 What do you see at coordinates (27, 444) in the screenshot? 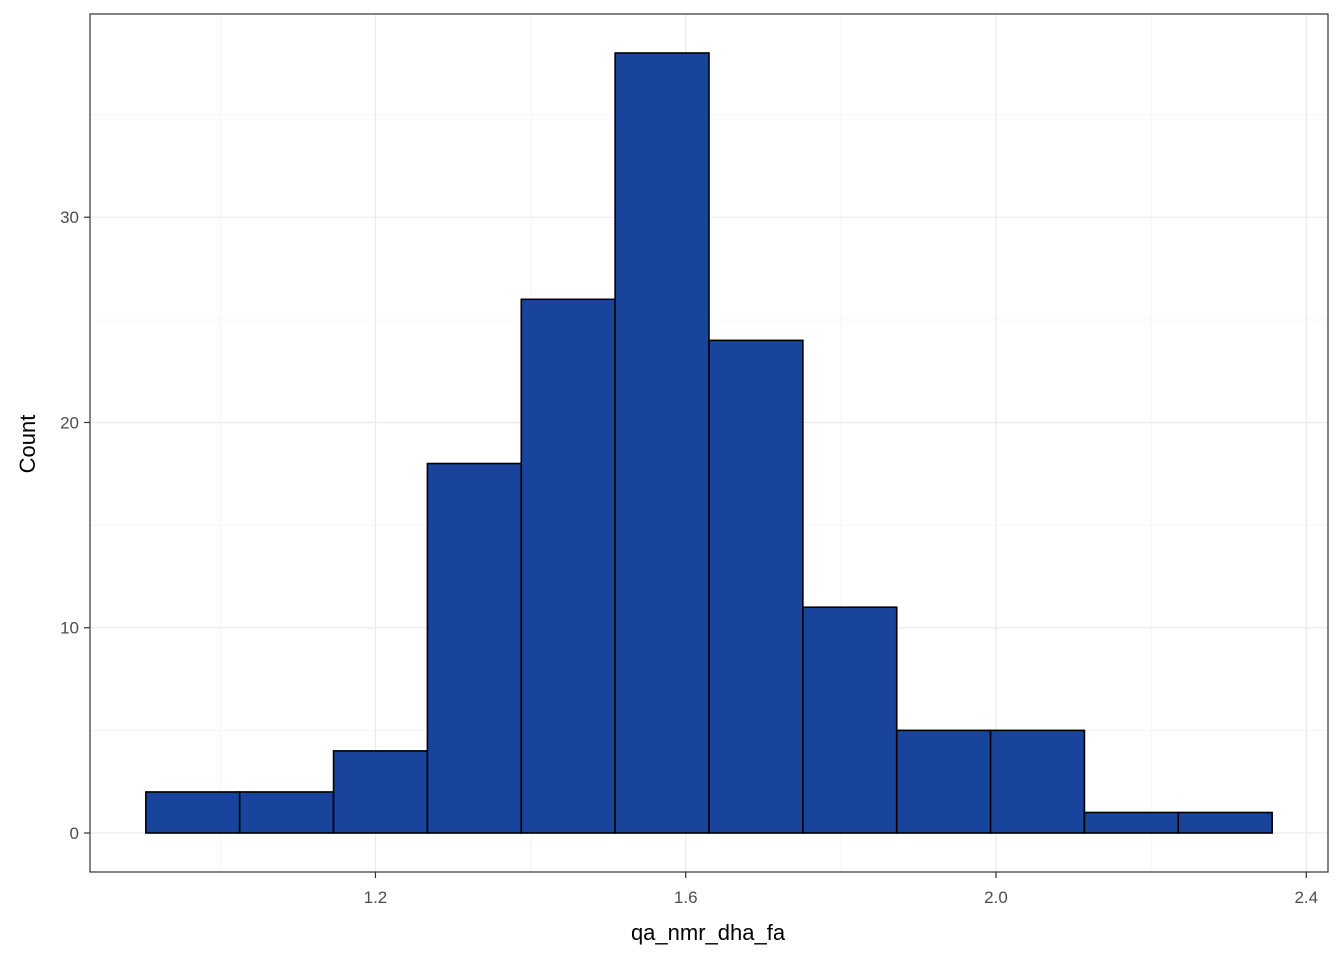
I see `y-axis-title: Count` at bounding box center [27, 444].